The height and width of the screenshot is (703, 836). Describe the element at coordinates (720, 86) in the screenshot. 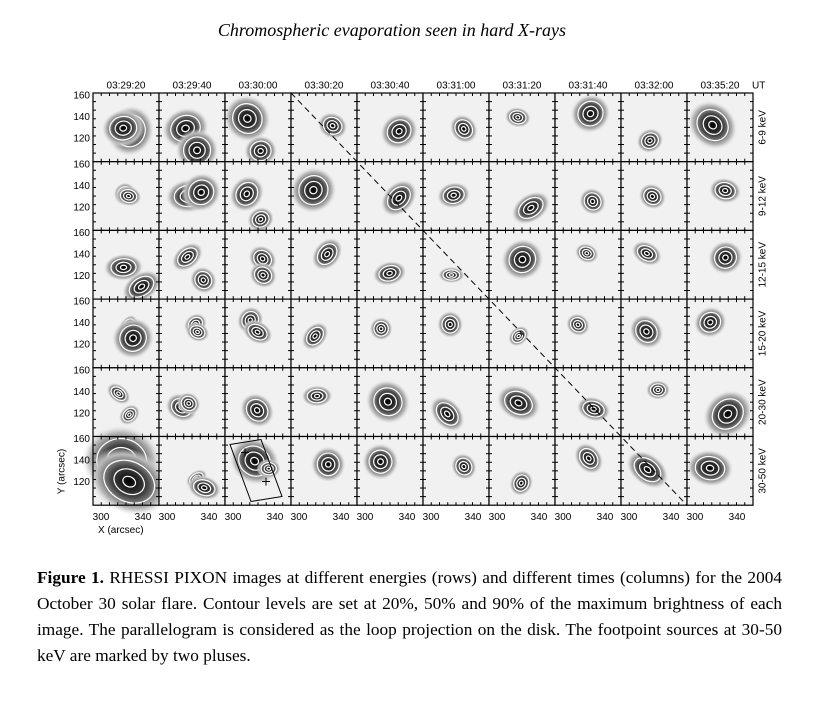

I see `column-time: 03:35:20` at that location.